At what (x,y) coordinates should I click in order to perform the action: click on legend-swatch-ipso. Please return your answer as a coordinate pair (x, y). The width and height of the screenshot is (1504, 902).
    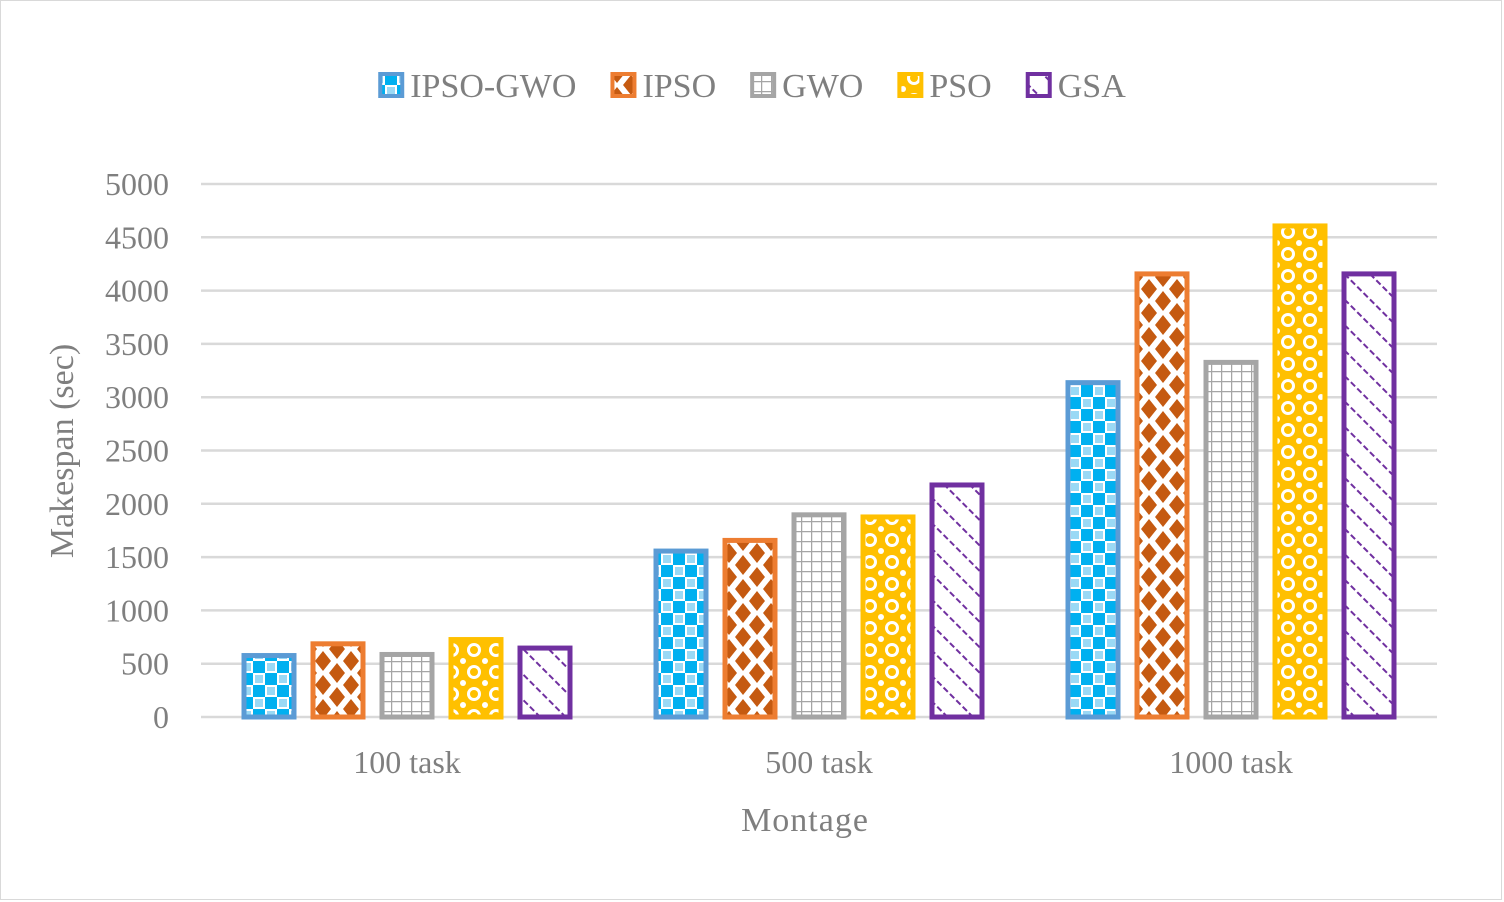
    Looking at the image, I should click on (623, 85).